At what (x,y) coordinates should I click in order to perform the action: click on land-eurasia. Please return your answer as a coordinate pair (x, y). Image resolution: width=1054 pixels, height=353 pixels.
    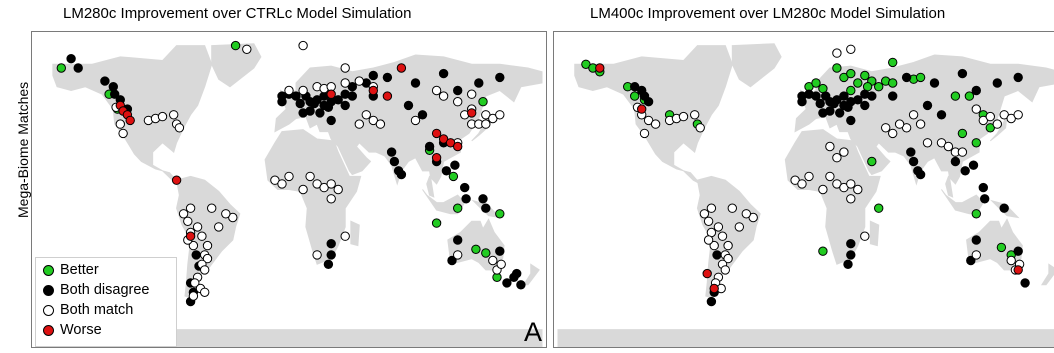
    Looking at the image, I should click on (408, 126).